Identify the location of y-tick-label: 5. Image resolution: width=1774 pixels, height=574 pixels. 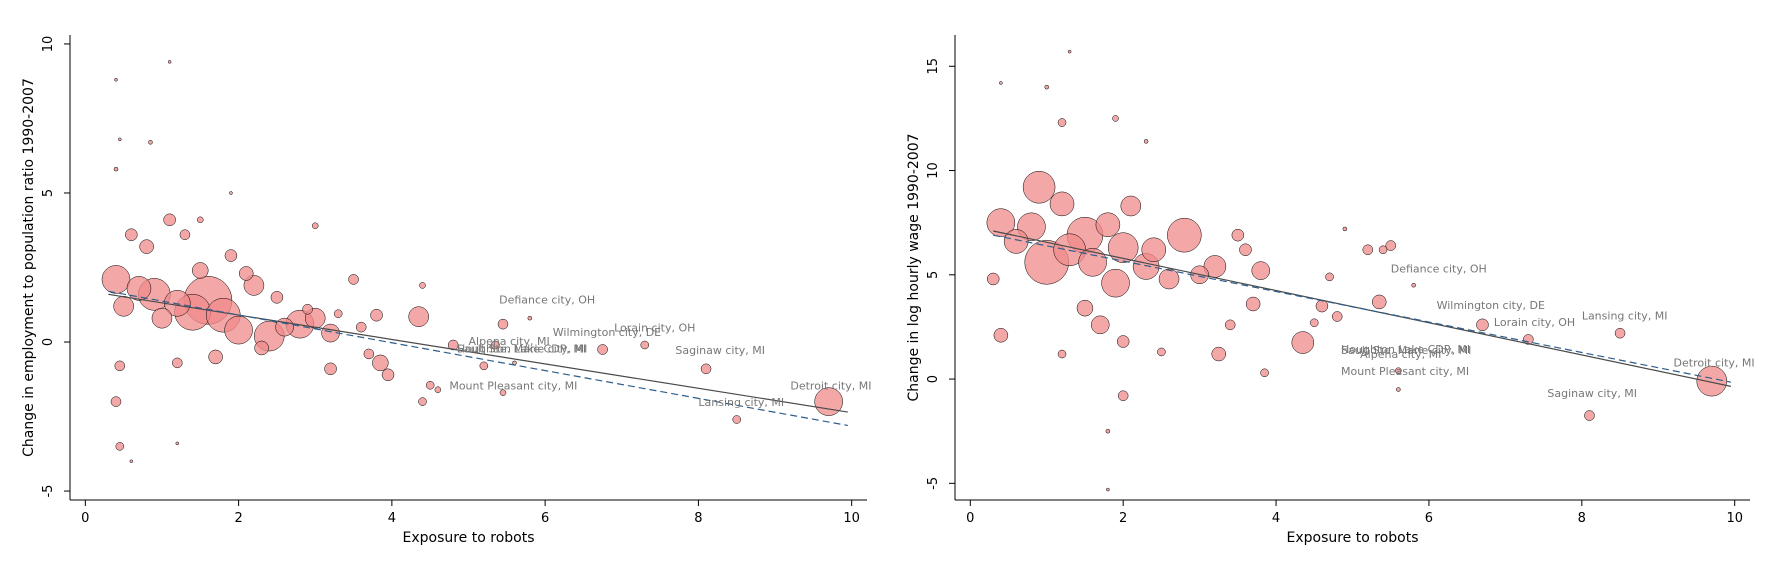
(933, 275).